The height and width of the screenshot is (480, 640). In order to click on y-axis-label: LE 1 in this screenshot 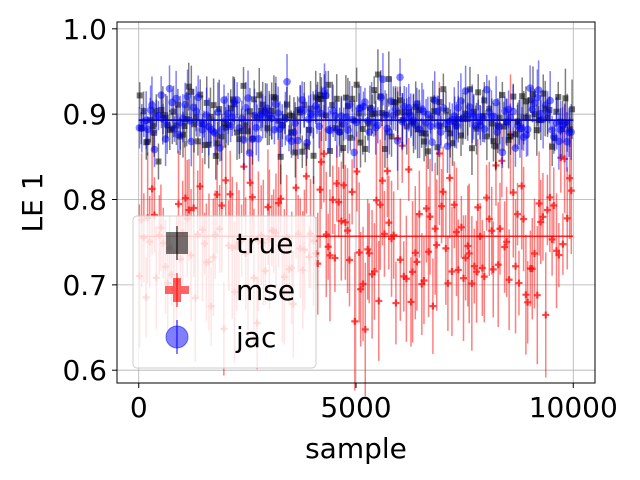, I will do `click(32, 202)`.